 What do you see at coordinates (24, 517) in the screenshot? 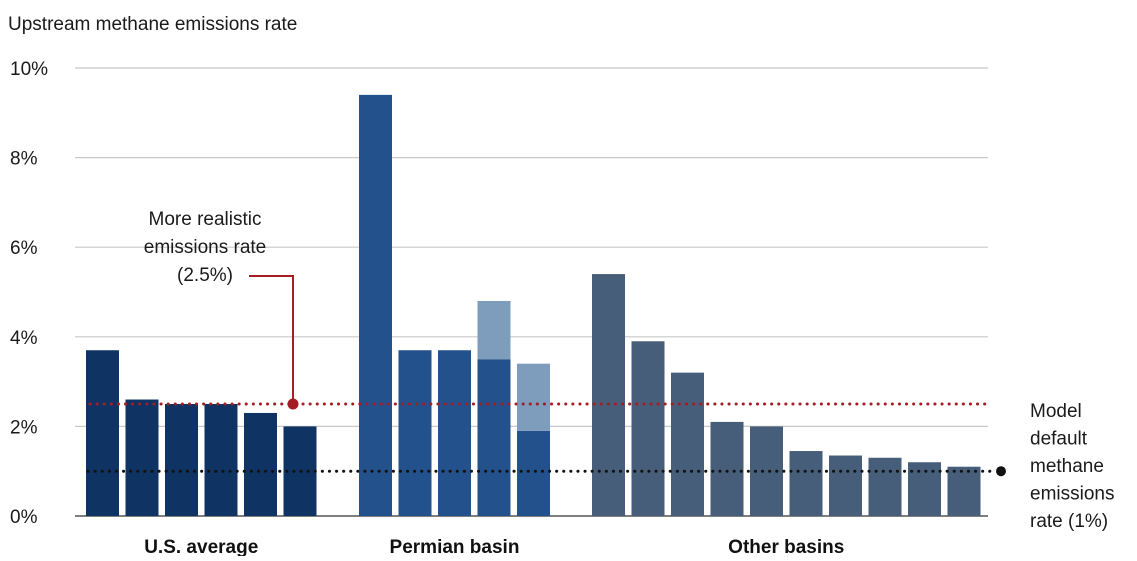
I see `y-tick-label: 0%` at bounding box center [24, 517].